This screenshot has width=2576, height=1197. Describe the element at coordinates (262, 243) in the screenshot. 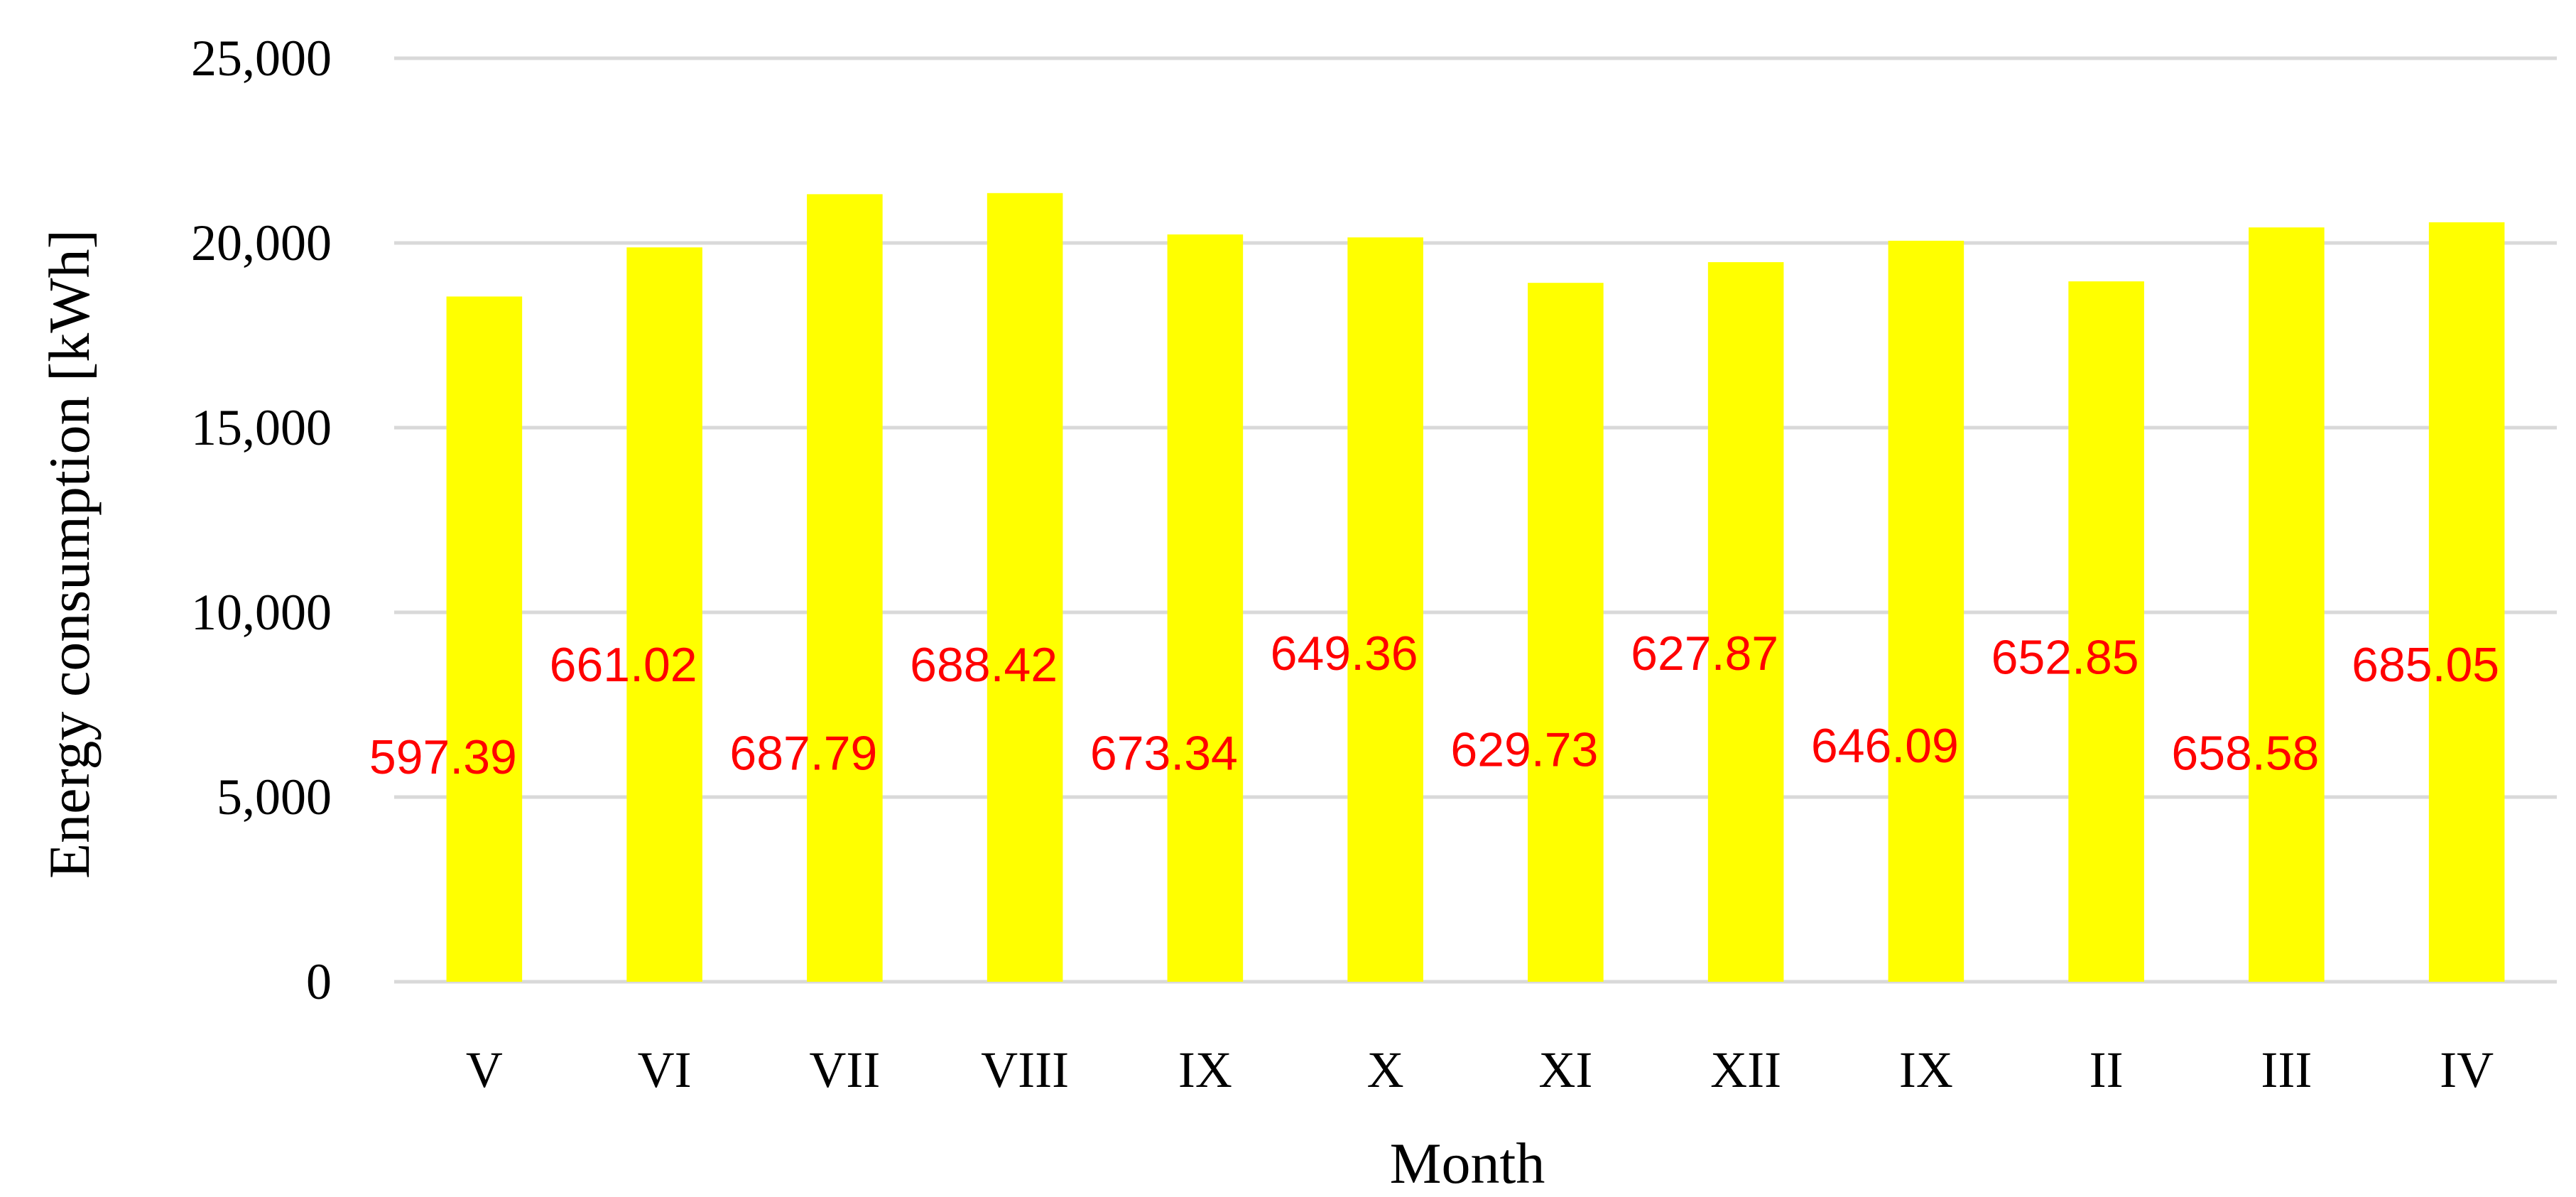

I see `y-tick-label: 20,000` at that location.